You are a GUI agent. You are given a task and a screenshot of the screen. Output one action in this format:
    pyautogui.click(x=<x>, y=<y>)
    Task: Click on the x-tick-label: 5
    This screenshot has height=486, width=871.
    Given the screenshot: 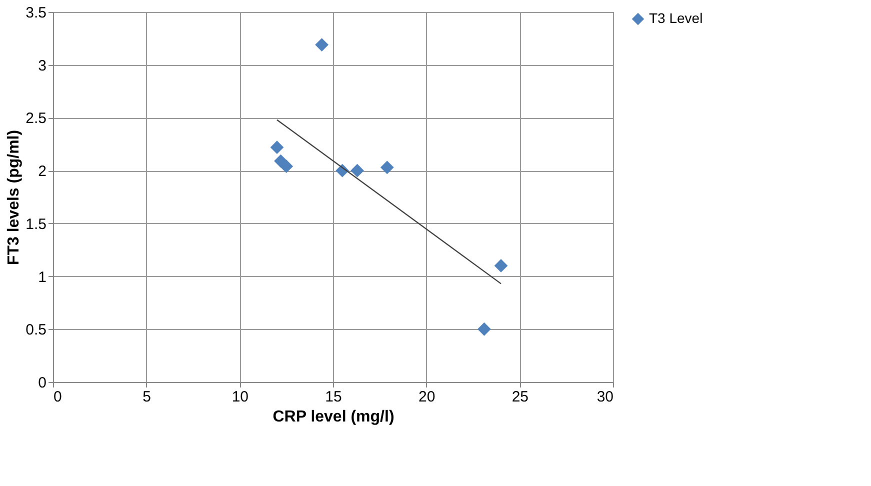 What is the action you would take?
    pyautogui.click(x=147, y=397)
    